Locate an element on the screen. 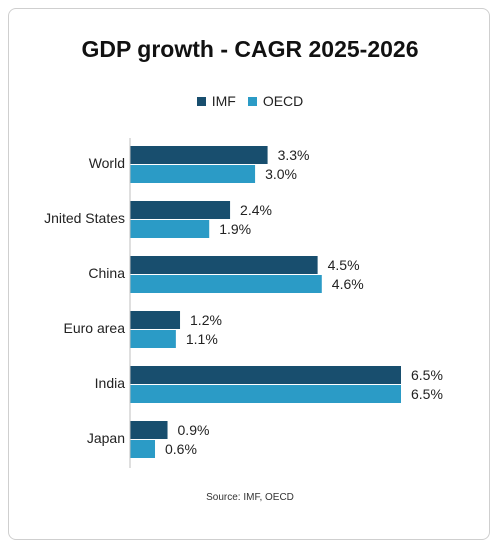 This screenshot has width=500, height=550. bar-imf-euro-area is located at coordinates (155, 320).